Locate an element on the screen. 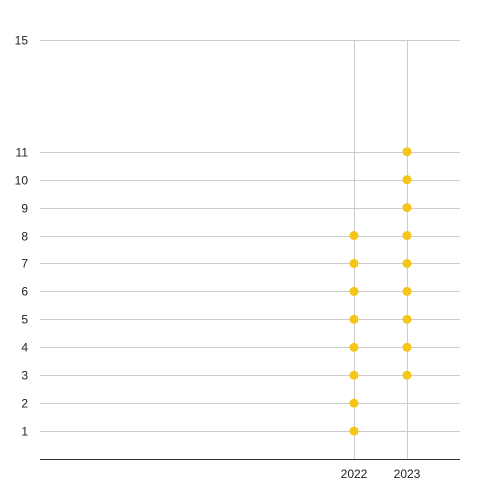  y-tick-label: 11 is located at coordinates (22, 153).